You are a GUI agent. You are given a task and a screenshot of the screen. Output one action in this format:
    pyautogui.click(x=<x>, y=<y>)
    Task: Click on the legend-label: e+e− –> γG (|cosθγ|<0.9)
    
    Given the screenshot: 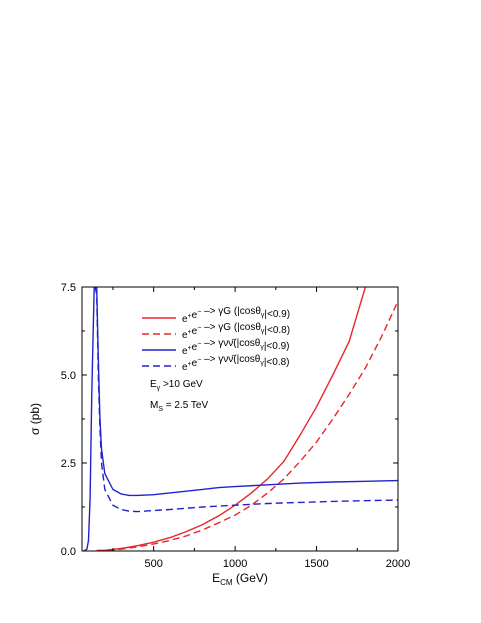 What is the action you would take?
    pyautogui.click(x=236, y=315)
    